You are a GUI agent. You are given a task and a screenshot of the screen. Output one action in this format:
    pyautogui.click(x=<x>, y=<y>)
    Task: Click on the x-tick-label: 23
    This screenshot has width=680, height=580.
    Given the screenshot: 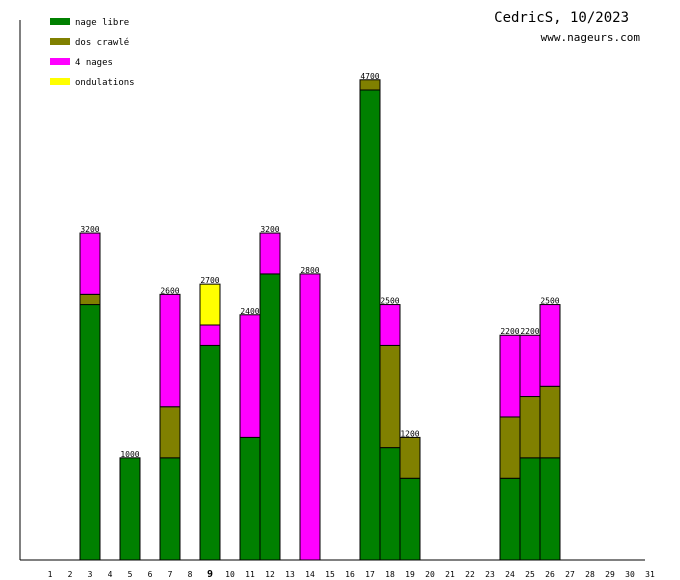 What is the action you would take?
    pyautogui.click(x=490, y=574)
    